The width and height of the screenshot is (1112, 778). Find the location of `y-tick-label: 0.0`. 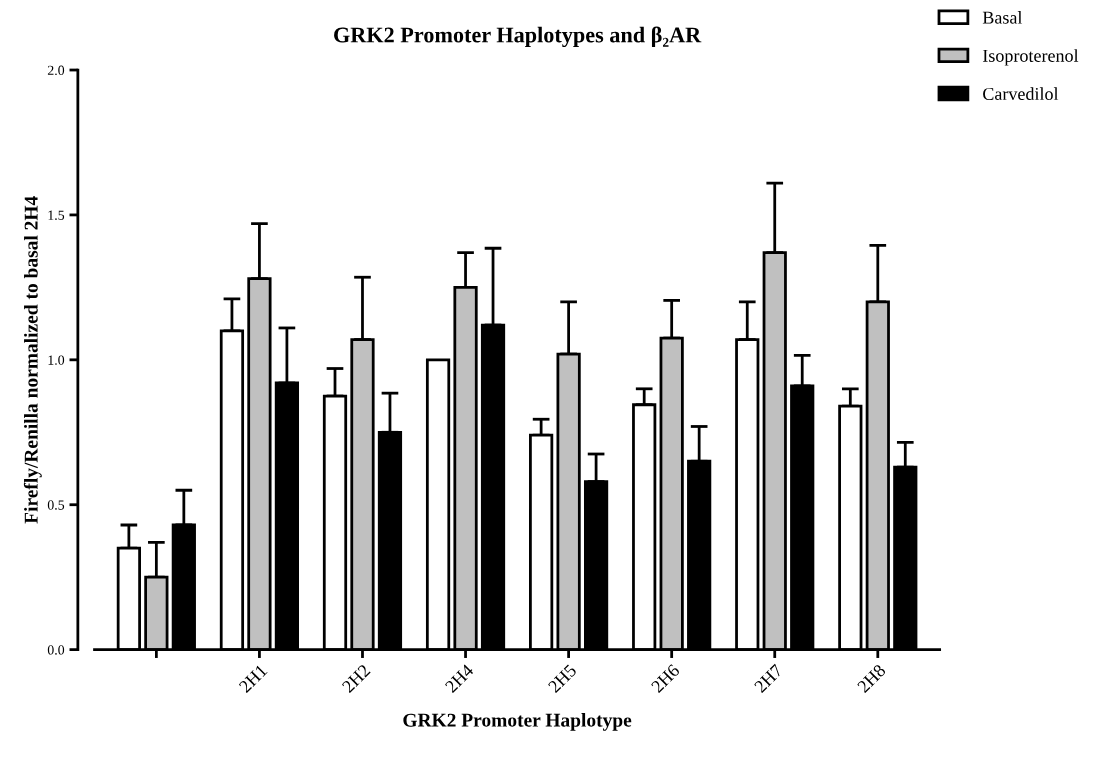

y-tick-label: 0.0 is located at coordinates (56, 650).